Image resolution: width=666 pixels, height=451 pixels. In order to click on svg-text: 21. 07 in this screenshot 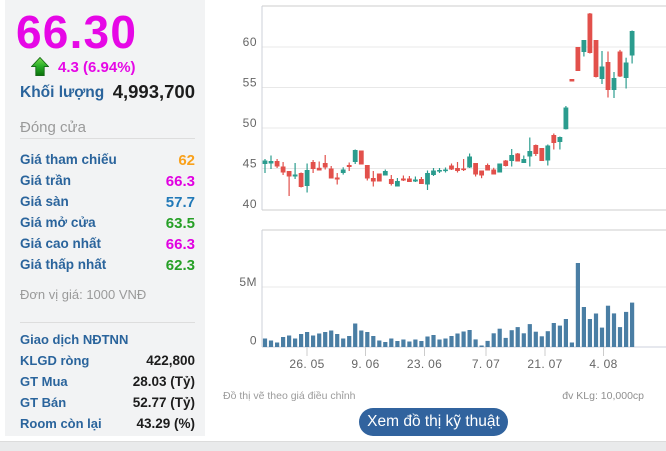, I will do `click(544, 364)`.